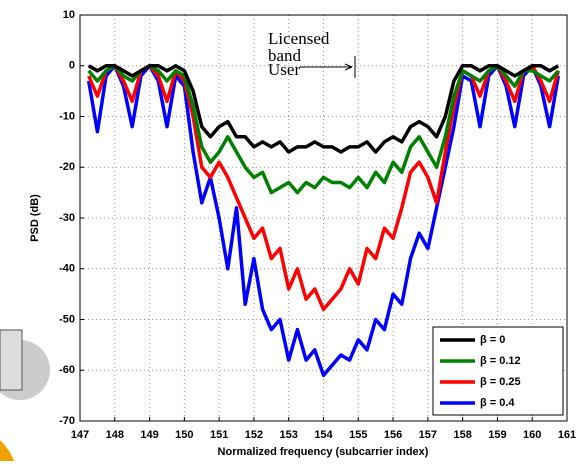  Describe the element at coordinates (67, 421) in the screenshot. I see `y-tick-label: -70` at that location.